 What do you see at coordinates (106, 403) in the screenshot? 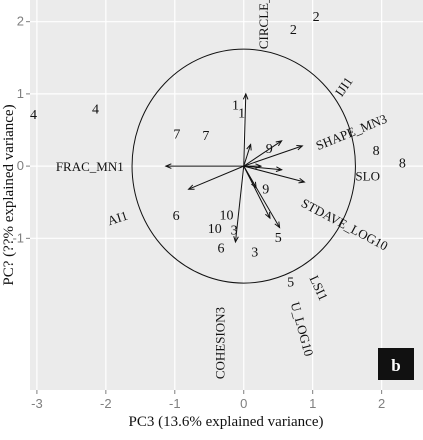
I see `x-tick-label: -2` at bounding box center [106, 403].